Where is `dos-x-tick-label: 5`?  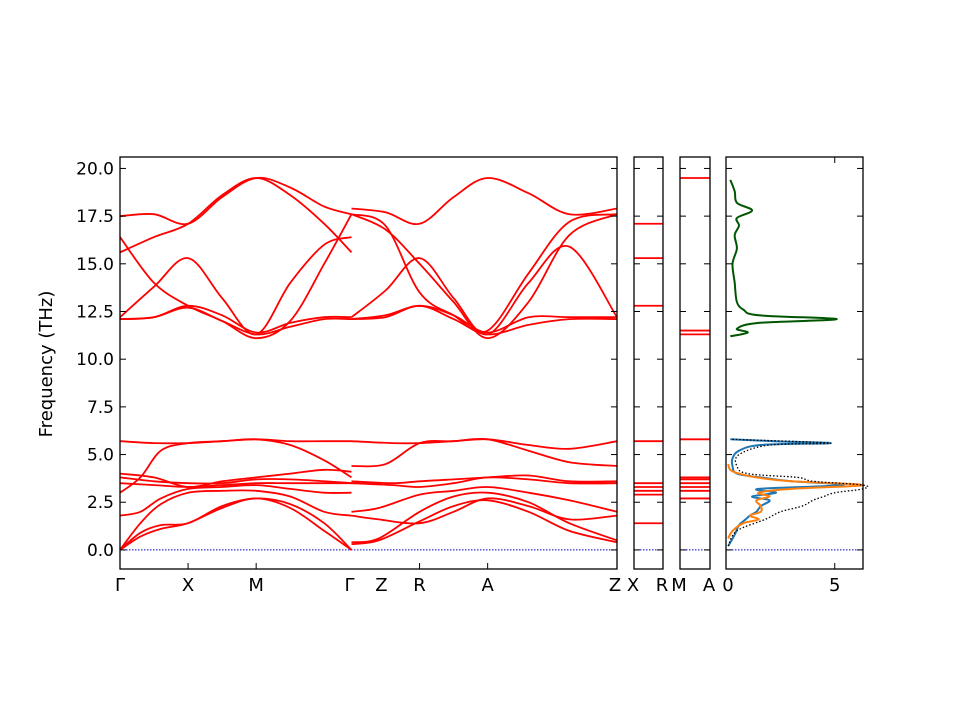
dos-x-tick-label: 5 is located at coordinates (834, 585).